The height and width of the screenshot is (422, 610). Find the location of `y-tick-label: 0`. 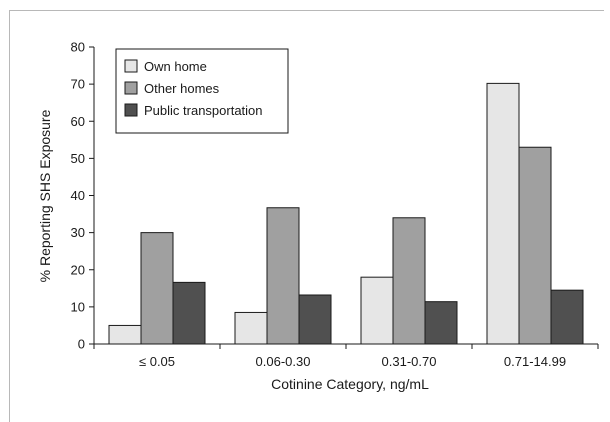

y-tick-label: 0 is located at coordinates (81, 344).